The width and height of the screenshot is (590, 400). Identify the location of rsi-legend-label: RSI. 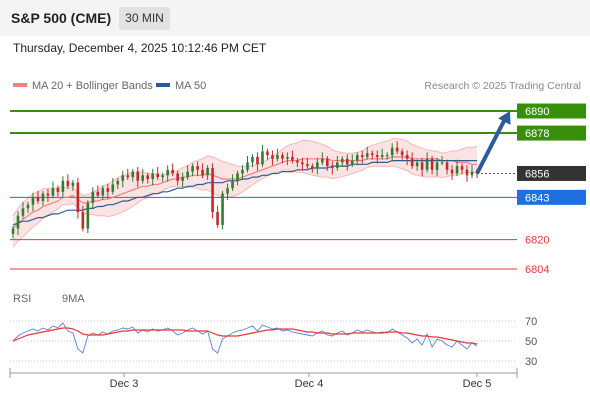
(22, 299).